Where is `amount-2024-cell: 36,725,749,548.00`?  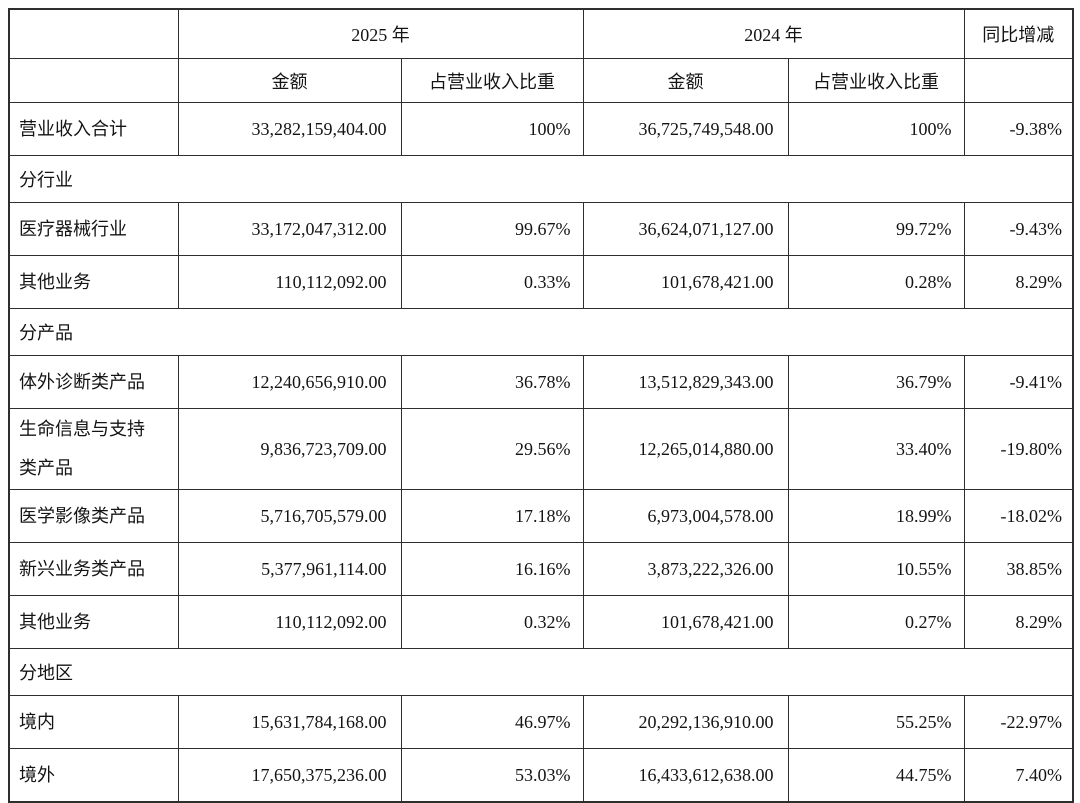
amount-2024-cell: 36,725,749,548.00 is located at coordinates (685, 129).